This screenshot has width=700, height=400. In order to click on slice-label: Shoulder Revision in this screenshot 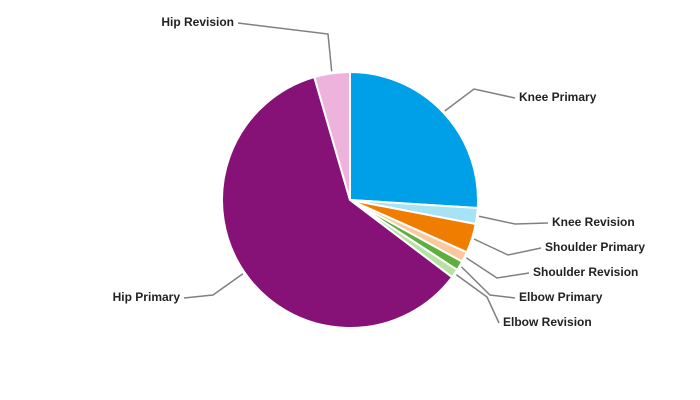, I will do `click(585, 272)`.